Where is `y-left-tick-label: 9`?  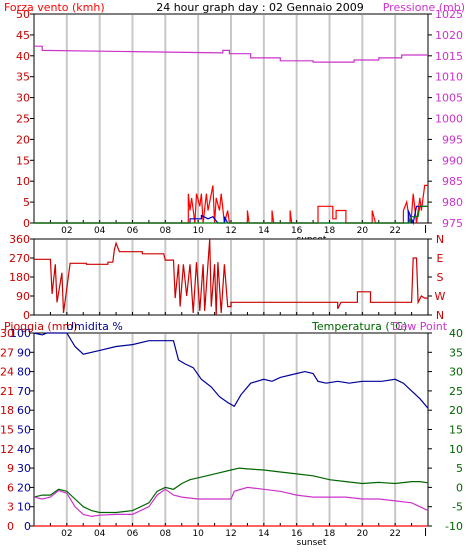
y-left-tick-label: 9 is located at coordinates (10, 468).